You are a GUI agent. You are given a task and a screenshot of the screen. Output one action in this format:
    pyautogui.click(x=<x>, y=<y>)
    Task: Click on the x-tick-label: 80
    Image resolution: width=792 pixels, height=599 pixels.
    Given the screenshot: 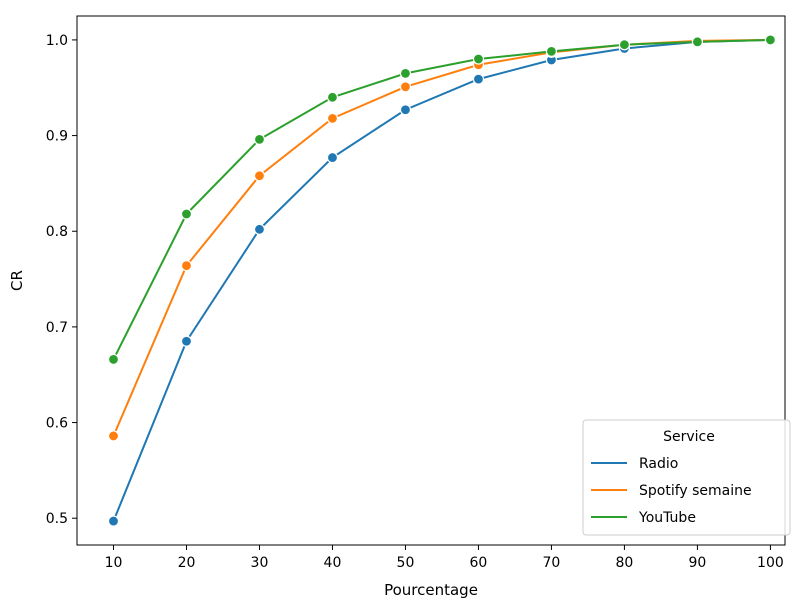 What is the action you would take?
    pyautogui.click(x=625, y=563)
    